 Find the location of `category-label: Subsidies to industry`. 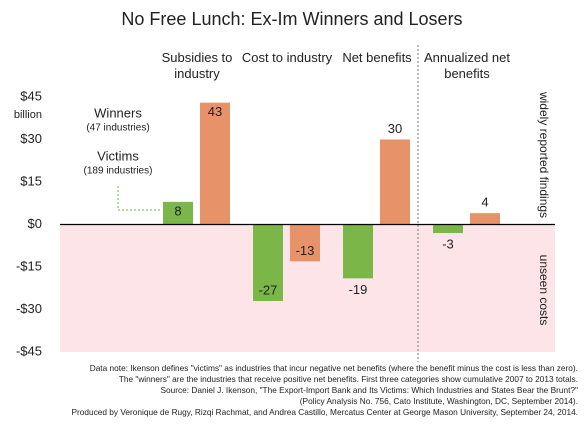

category-label: Subsidies to industry is located at coordinates (197, 65).